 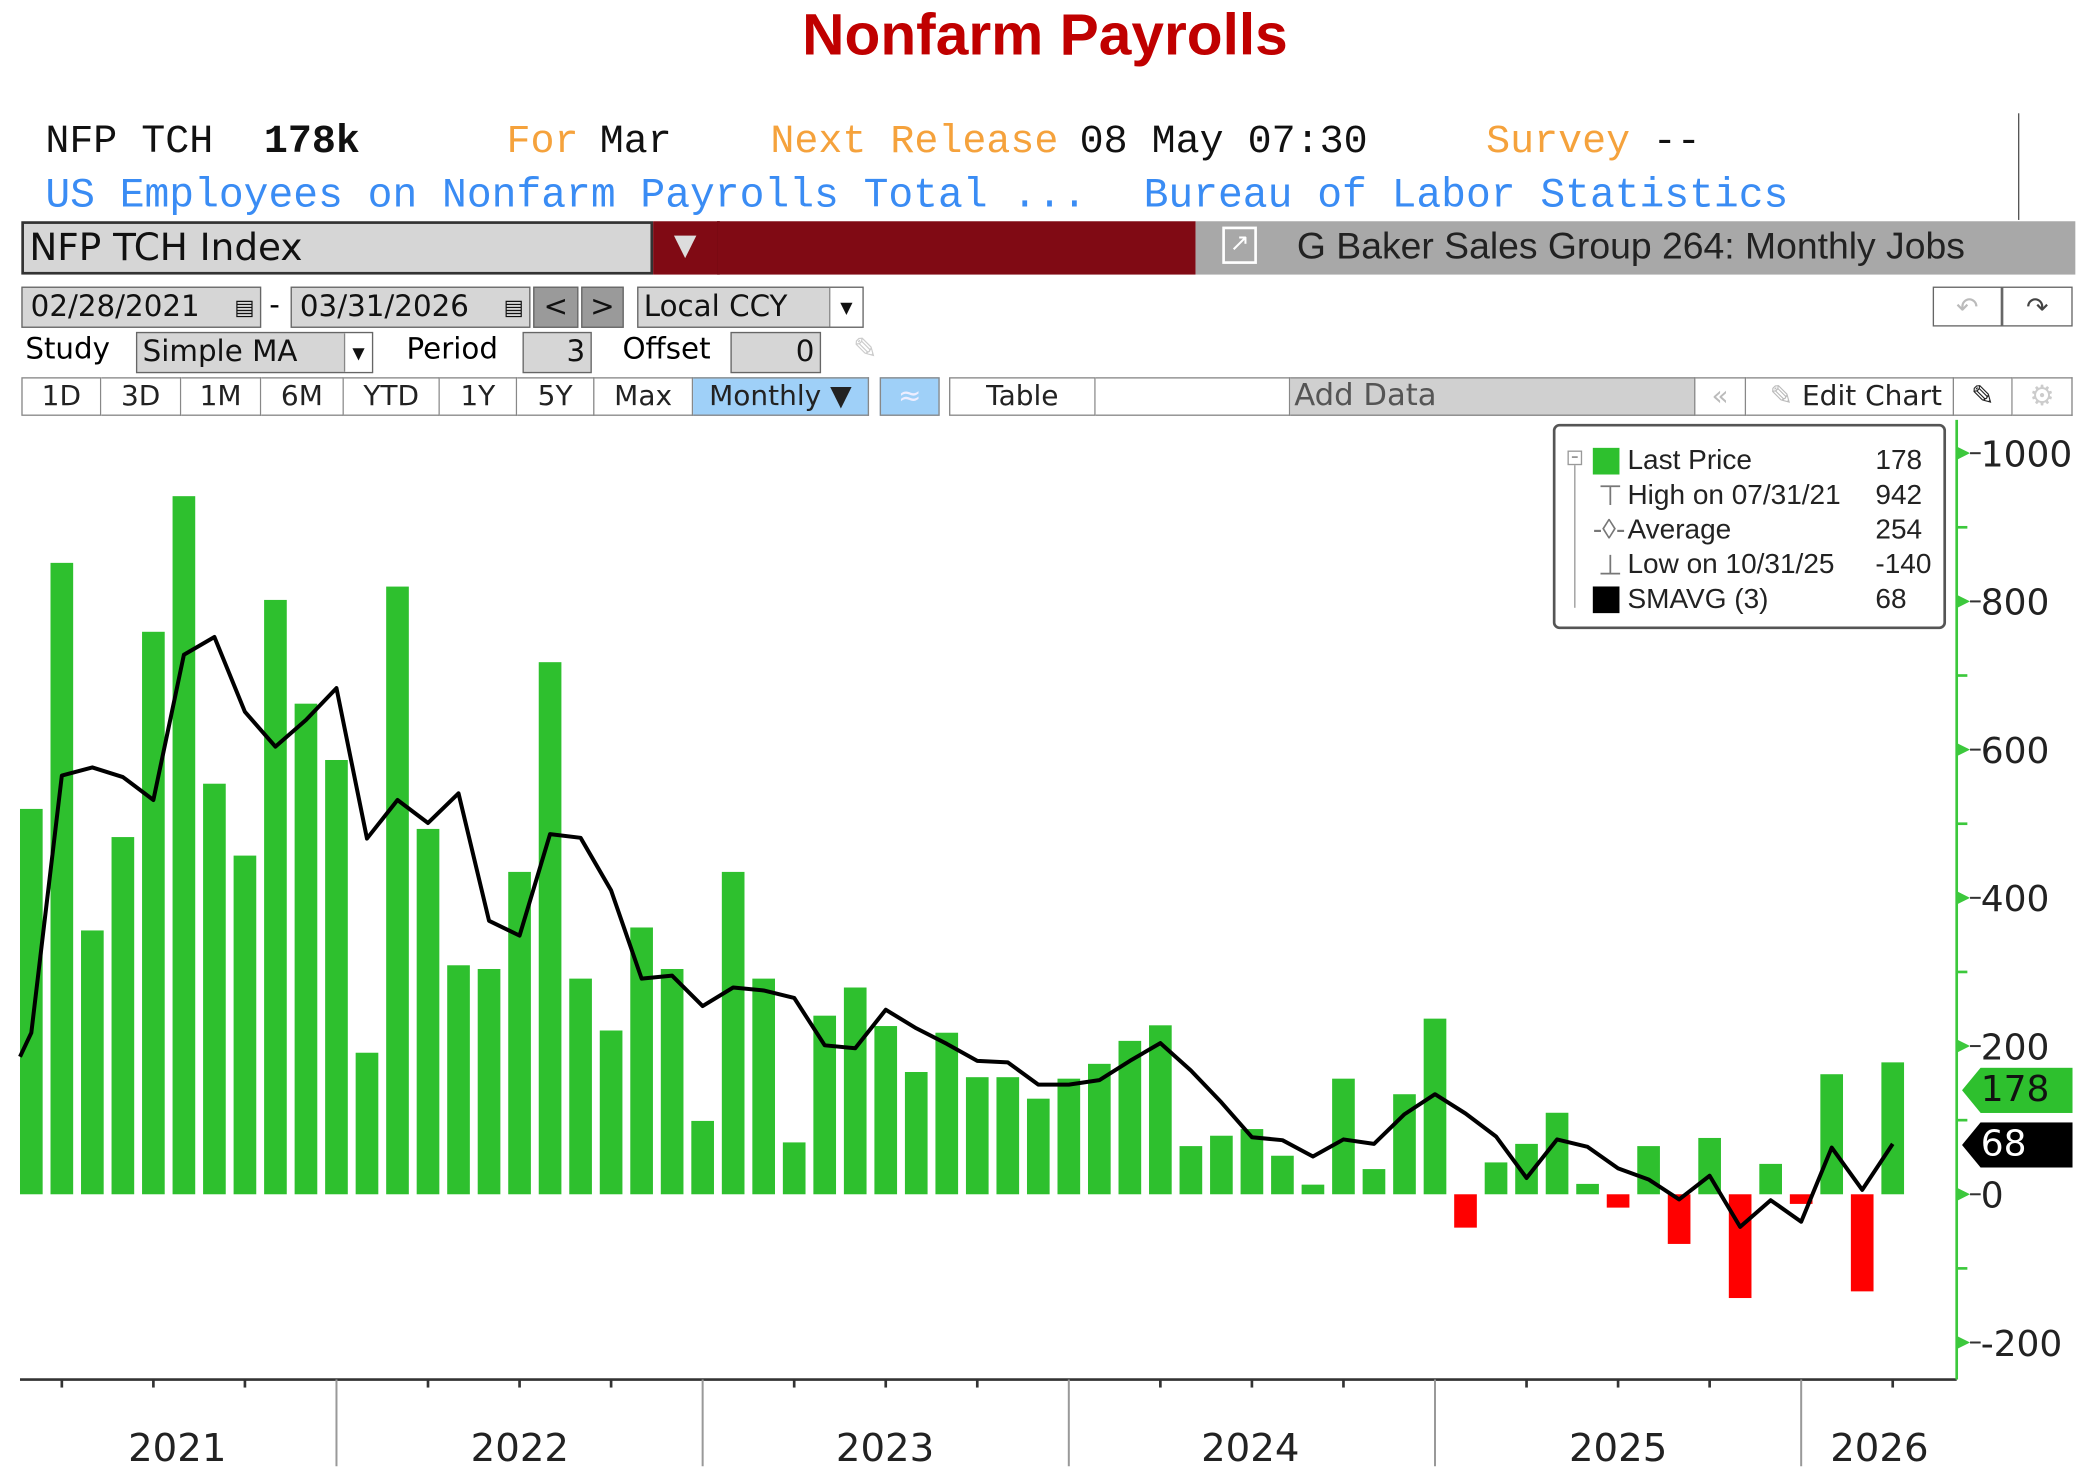 I want to click on range-tab-max: Max, so click(x=644, y=396).